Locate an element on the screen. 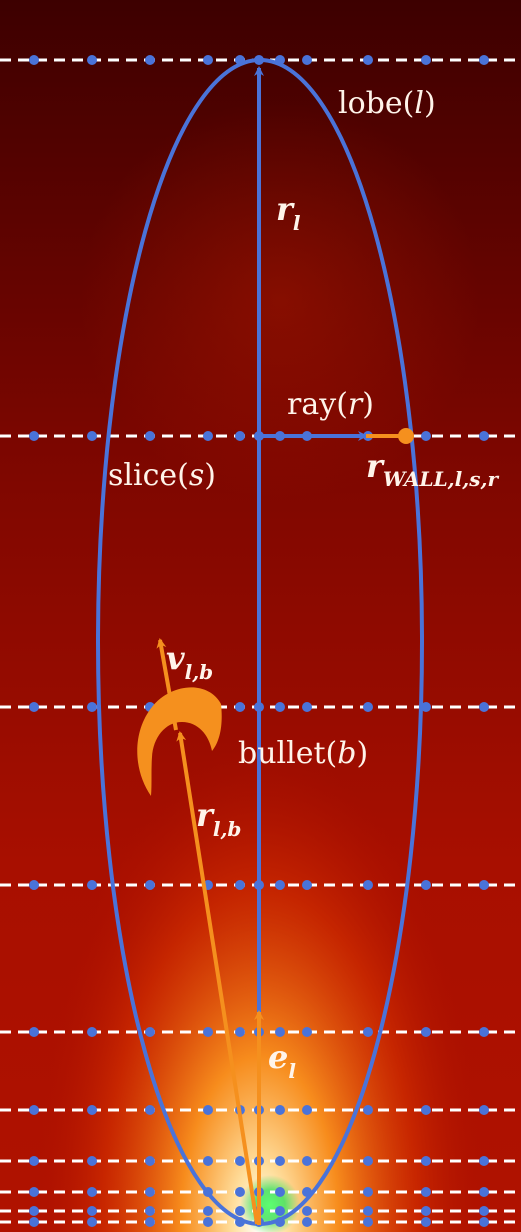  label-r-bullet: rl,b is located at coordinates (218, 818).